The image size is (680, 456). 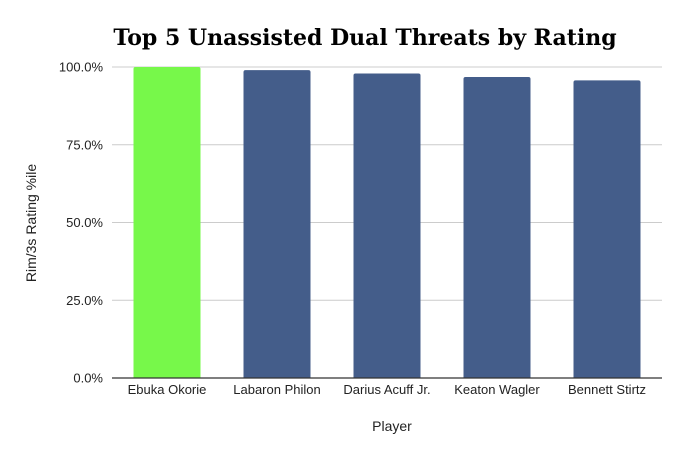 What do you see at coordinates (81, 67) in the screenshot?
I see `y-tick-label: 100.0%` at bounding box center [81, 67].